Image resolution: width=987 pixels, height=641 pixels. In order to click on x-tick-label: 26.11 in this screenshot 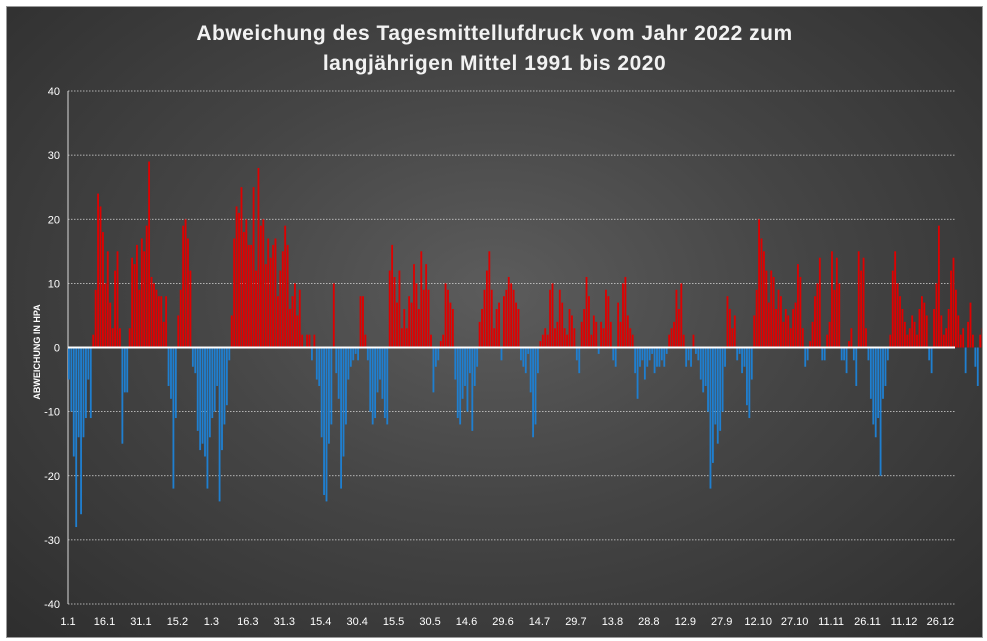, I will do `click(867, 622)`.